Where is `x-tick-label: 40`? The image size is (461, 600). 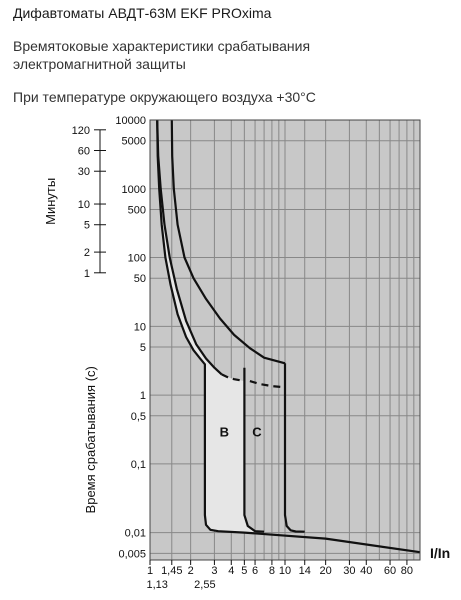
x-tick-label: 40 is located at coordinates (366, 571).